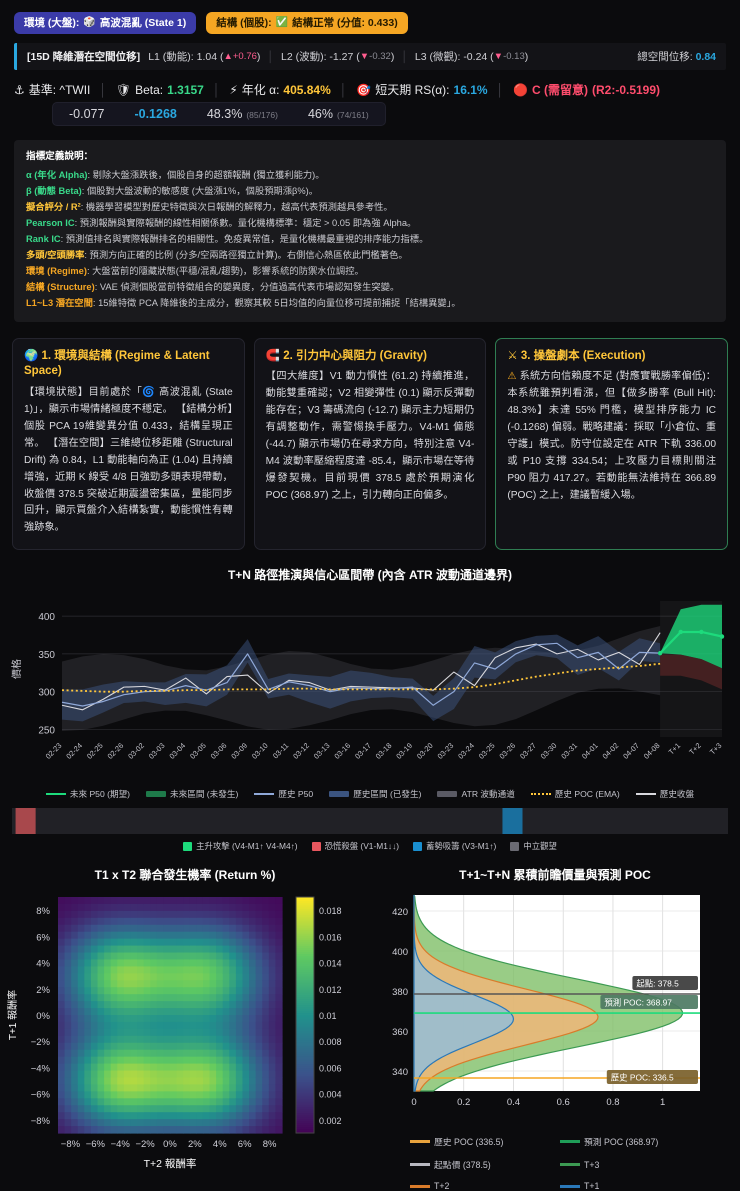 The height and width of the screenshot is (1191, 740). What do you see at coordinates (307, 23) in the screenshot?
I see `status-badge-structure: 結構 (個股): ✅ 結構正常 (分值: 0.433)` at bounding box center [307, 23].